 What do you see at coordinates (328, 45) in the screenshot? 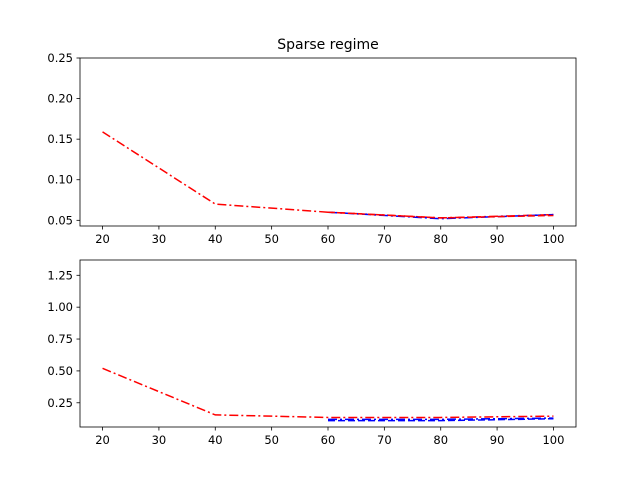
I see `top-chart-title: Sparse regime` at bounding box center [328, 45].